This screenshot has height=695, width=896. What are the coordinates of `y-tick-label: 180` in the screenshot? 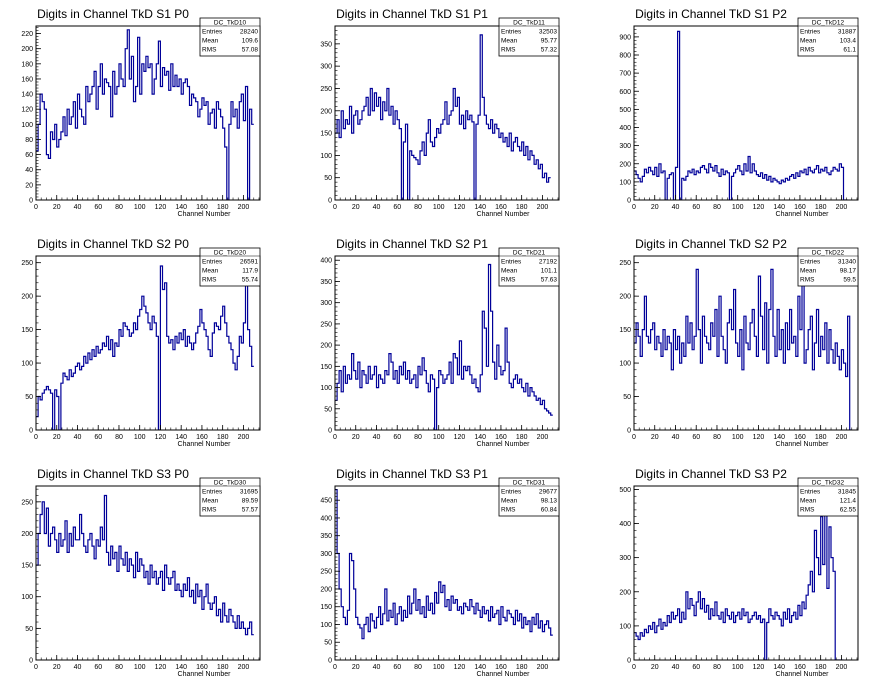 It's located at (27, 64).